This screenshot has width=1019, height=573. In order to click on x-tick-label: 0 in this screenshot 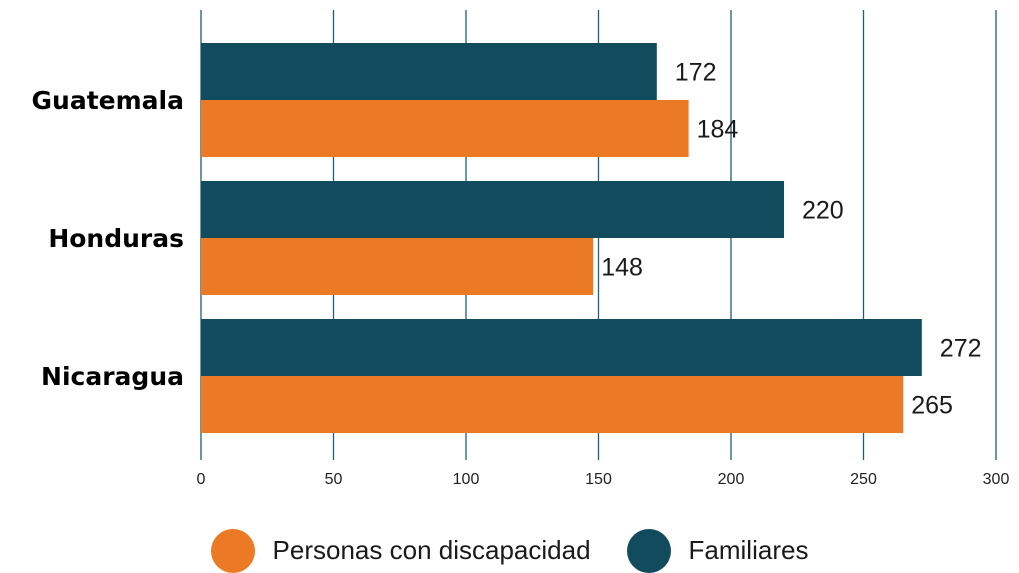, I will do `click(201, 479)`.